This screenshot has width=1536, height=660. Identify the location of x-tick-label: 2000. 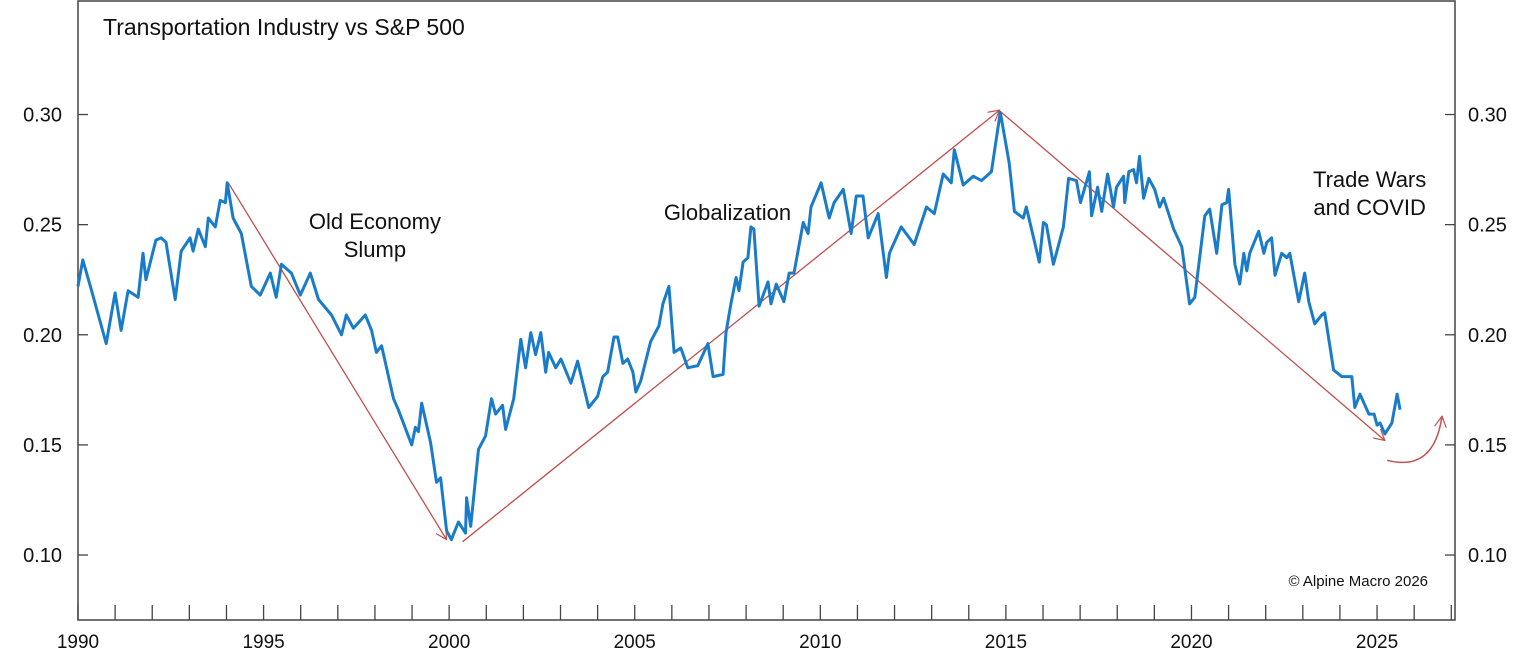
(449, 642).